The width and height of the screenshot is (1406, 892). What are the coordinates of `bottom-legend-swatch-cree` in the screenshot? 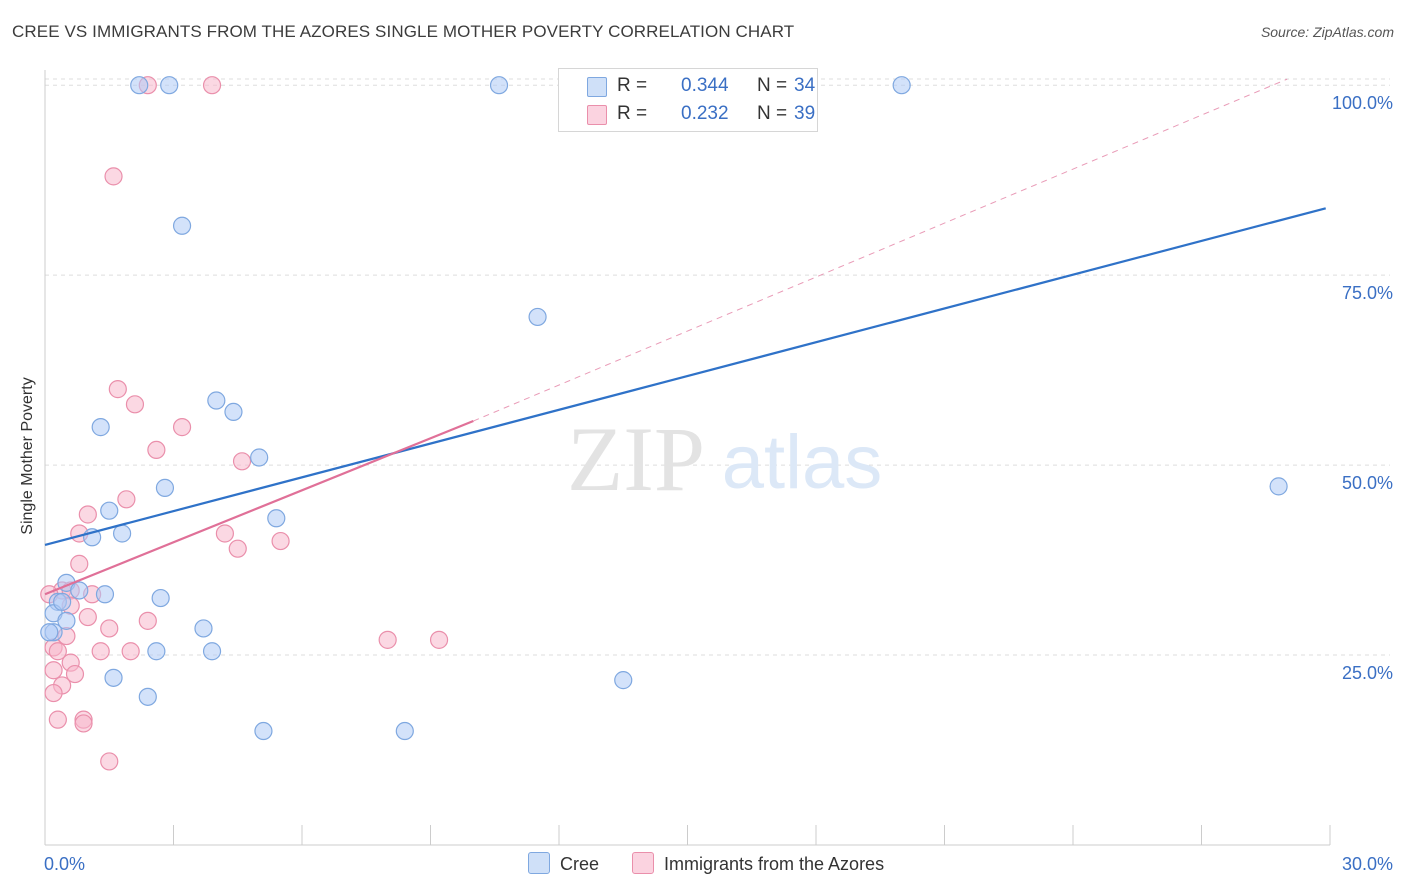 It's located at (539, 863).